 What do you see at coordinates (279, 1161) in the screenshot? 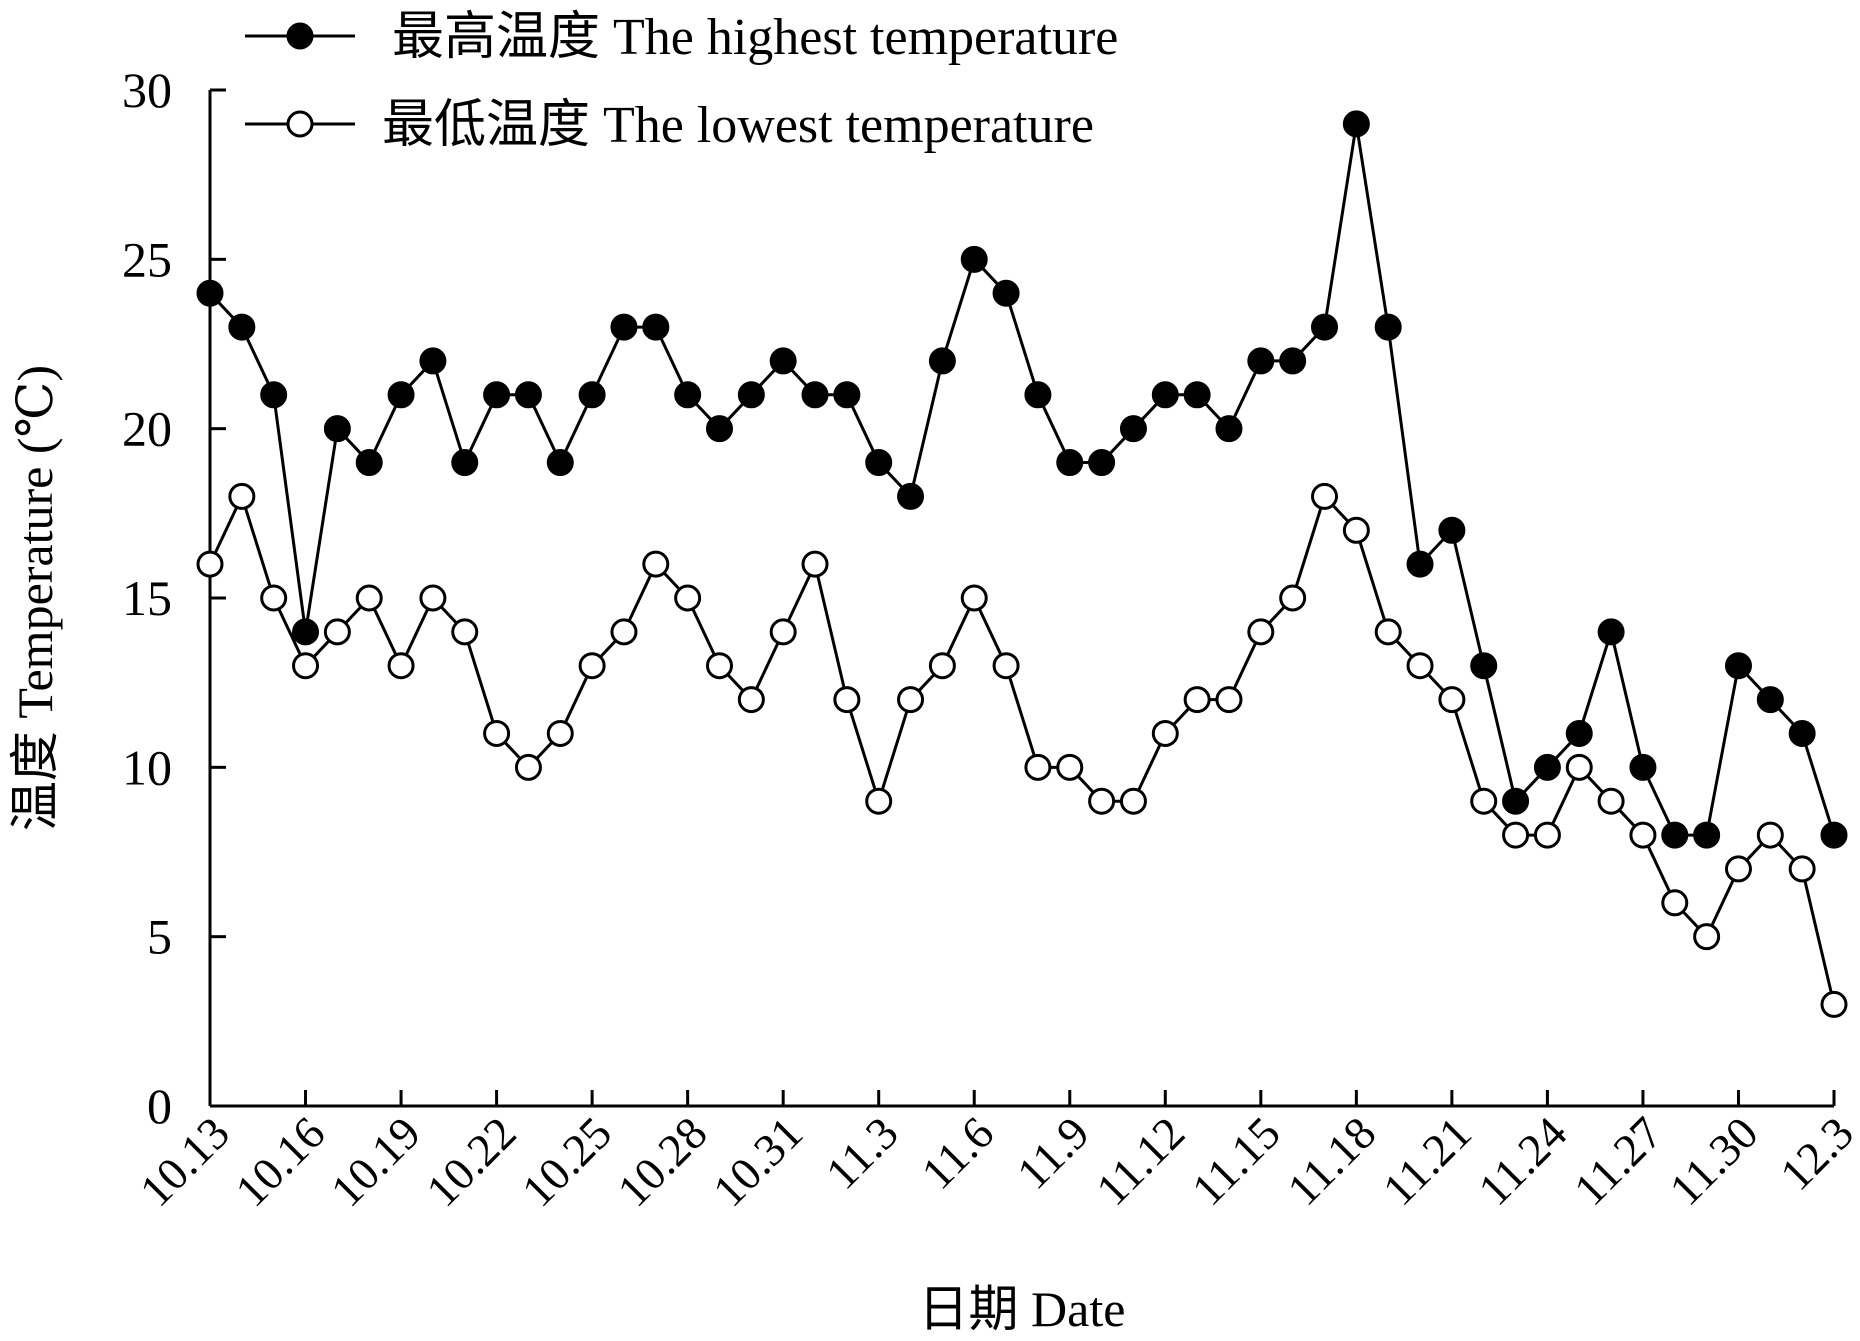
I see `x-tick-label: 10.16` at bounding box center [279, 1161].